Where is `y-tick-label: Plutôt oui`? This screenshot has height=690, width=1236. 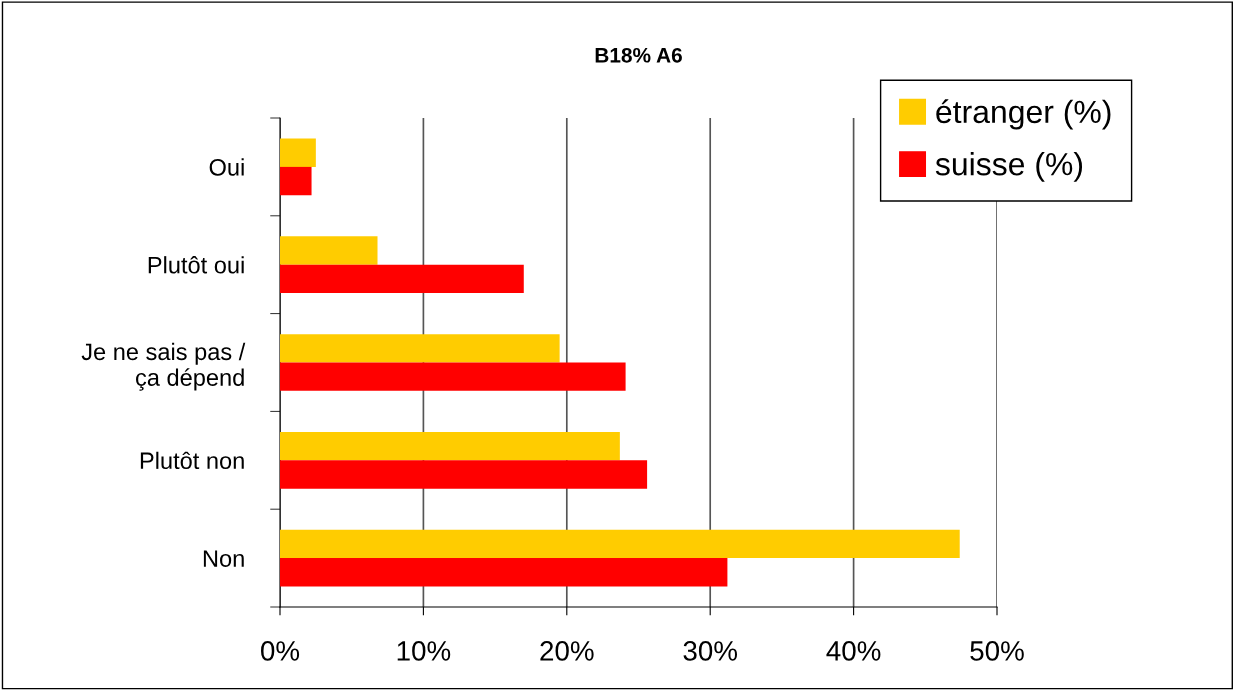 y-tick-label: Plutôt oui is located at coordinates (196, 265).